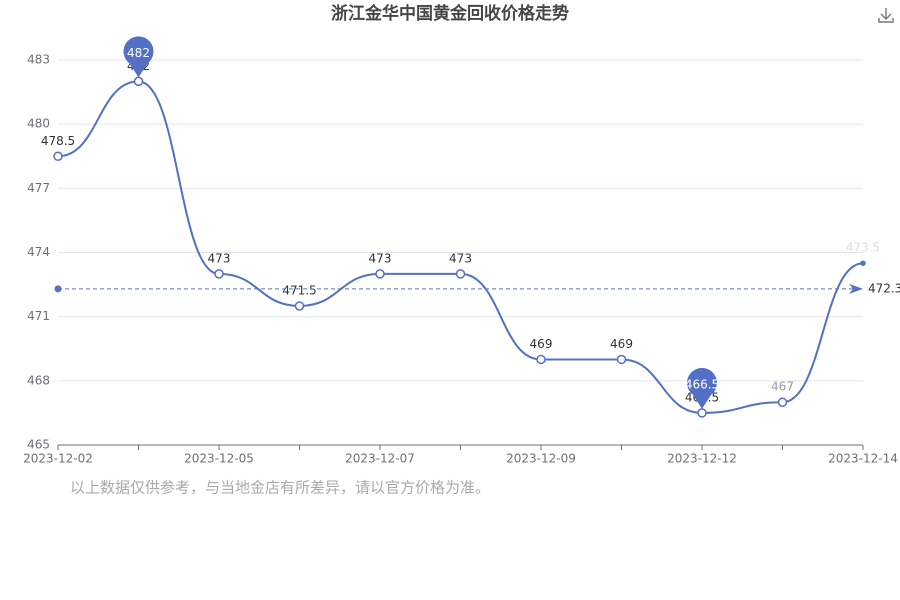  I want to click on x-tick-label: 2023-12-09, so click(541, 459).